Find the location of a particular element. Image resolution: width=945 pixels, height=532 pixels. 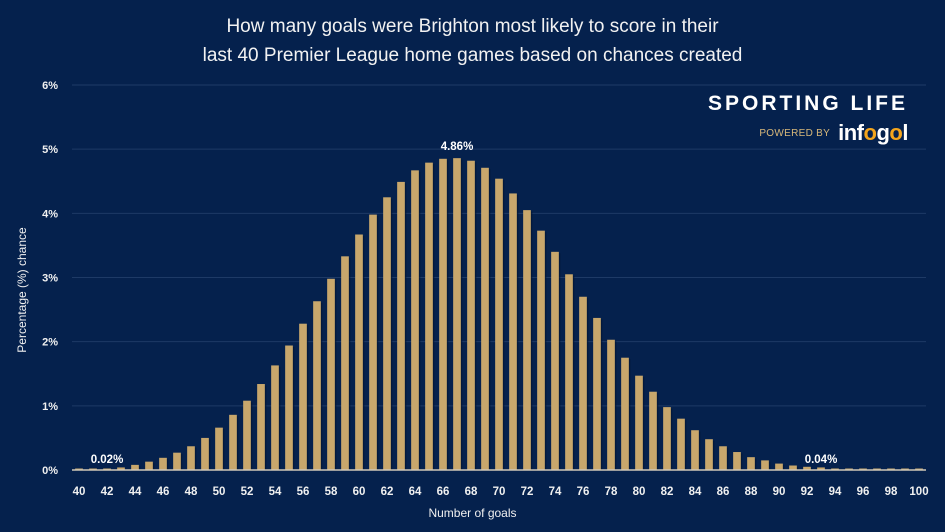

x-tick-label: 76 is located at coordinates (583, 492).